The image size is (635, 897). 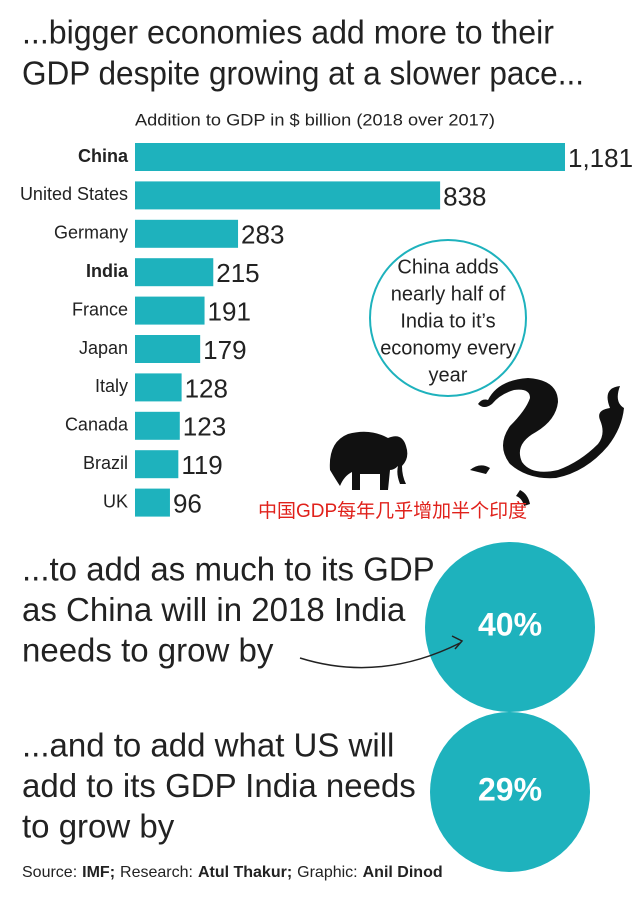 I want to click on stat-text: needs to grow by, so click(x=148, y=650).